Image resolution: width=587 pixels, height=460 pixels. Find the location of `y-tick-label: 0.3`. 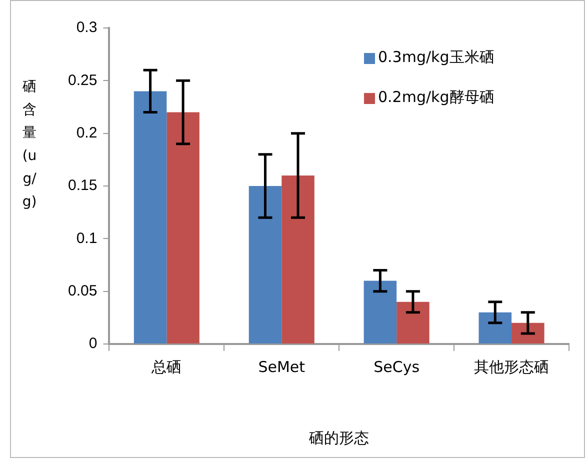

y-tick-label: 0.3 is located at coordinates (87, 27).